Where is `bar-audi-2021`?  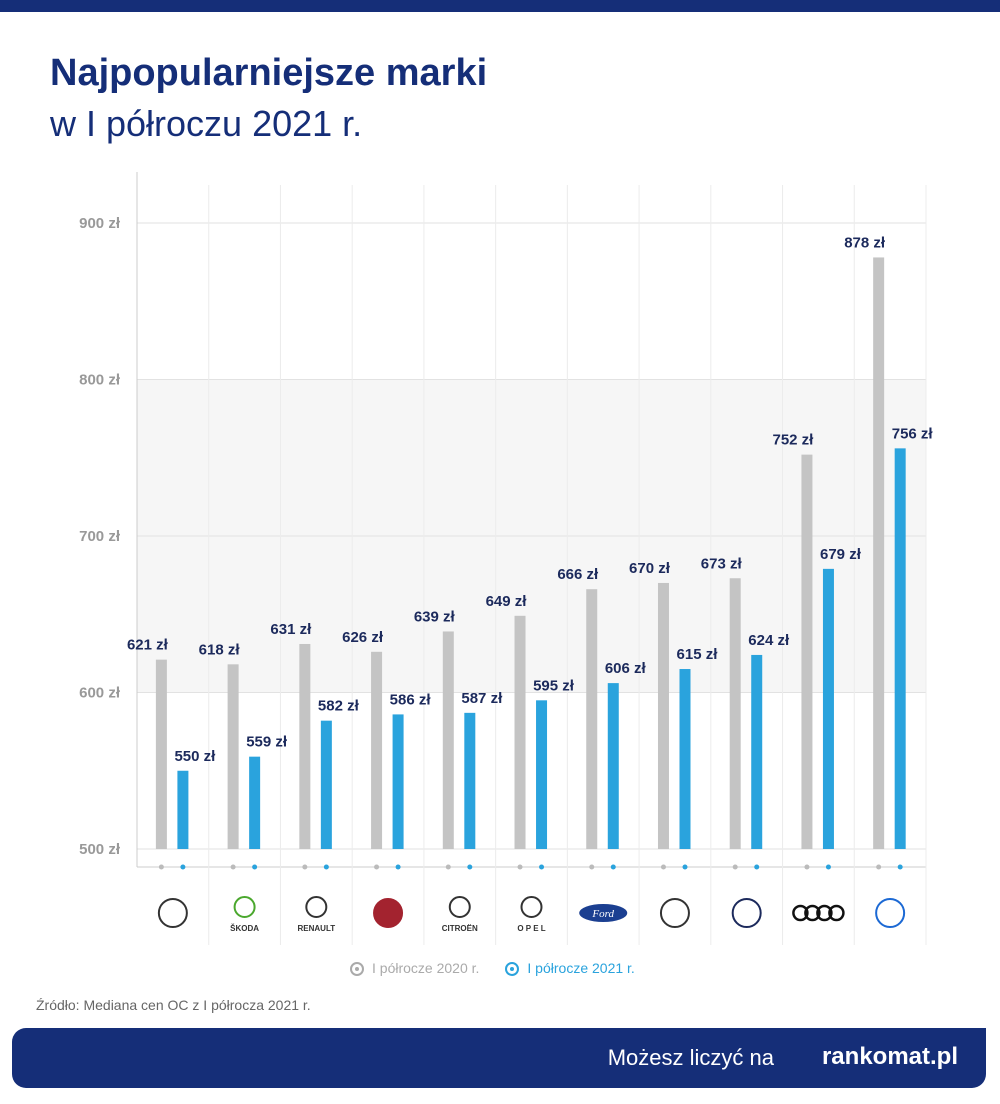 bar-audi-2021 is located at coordinates (828, 708).